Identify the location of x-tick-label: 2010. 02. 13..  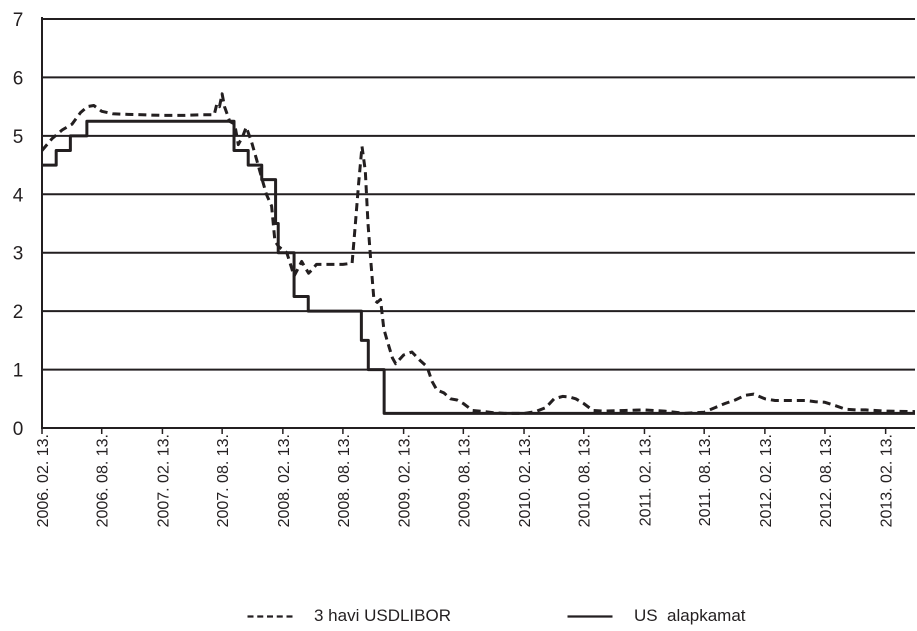
(525, 480).